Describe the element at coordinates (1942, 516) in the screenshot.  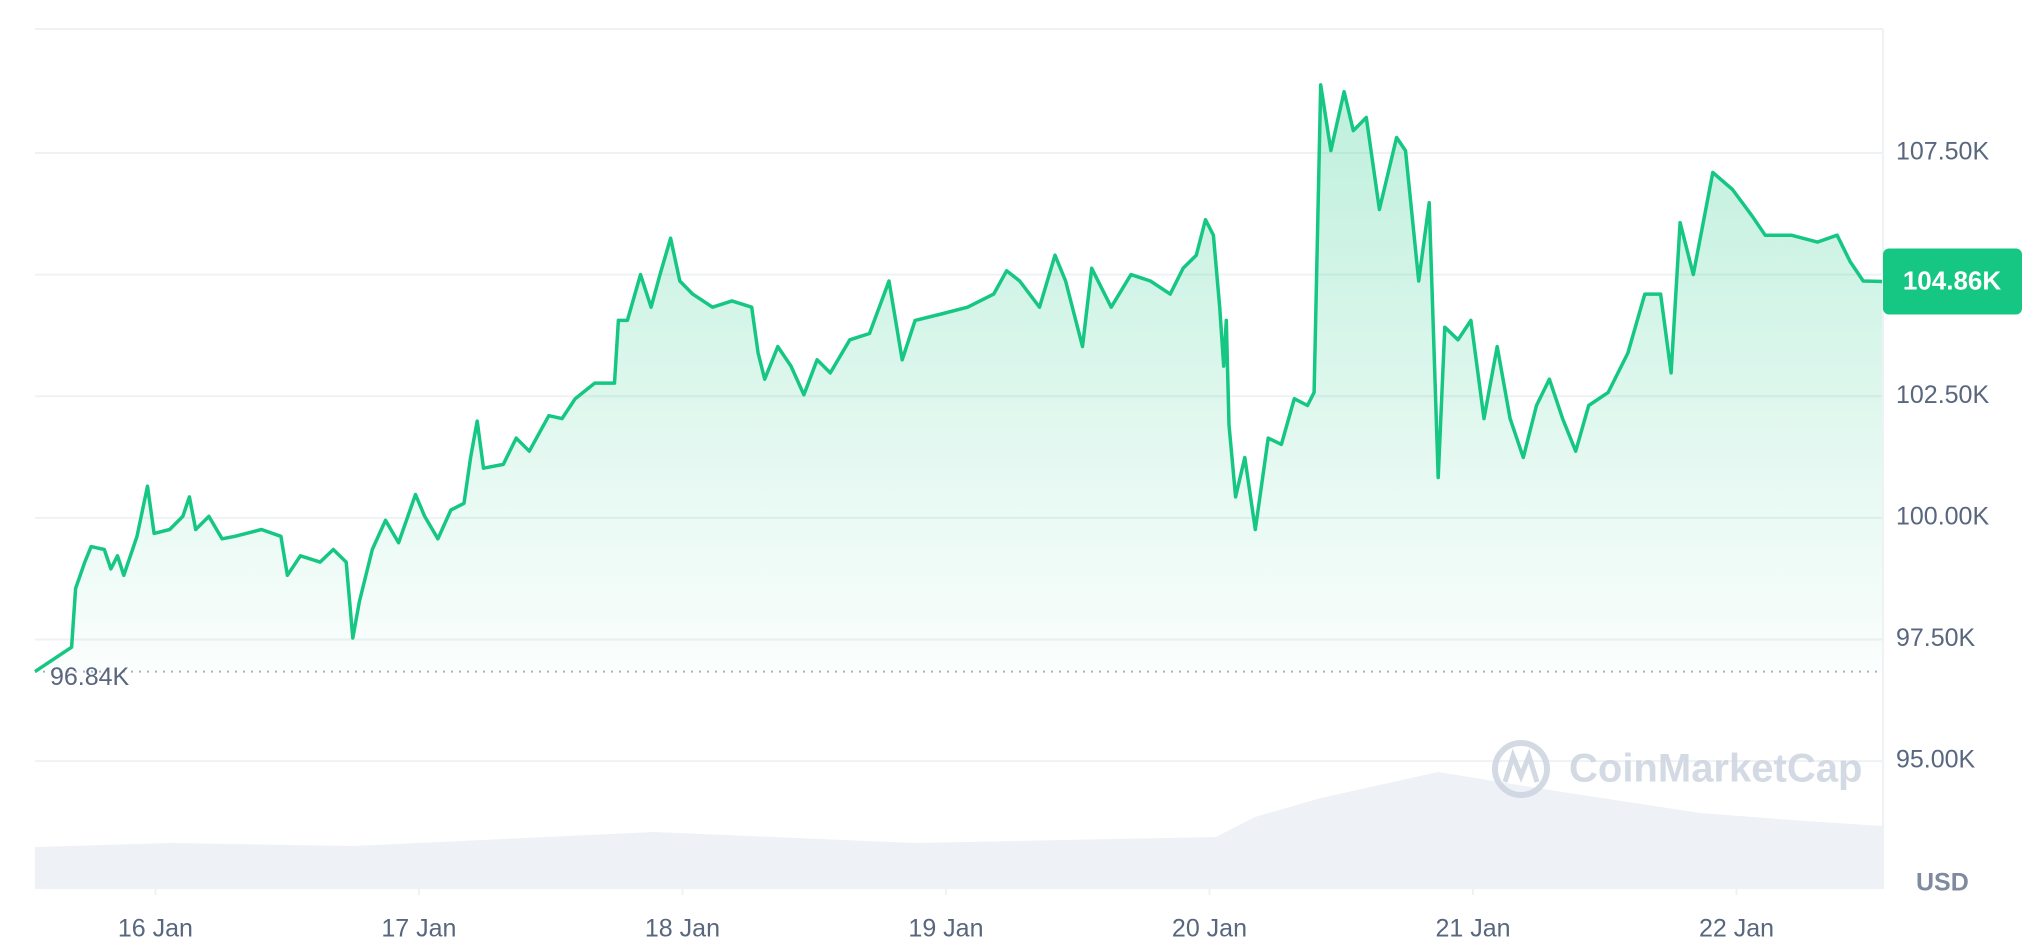
I see `y-tick-label: 100.00K` at that location.